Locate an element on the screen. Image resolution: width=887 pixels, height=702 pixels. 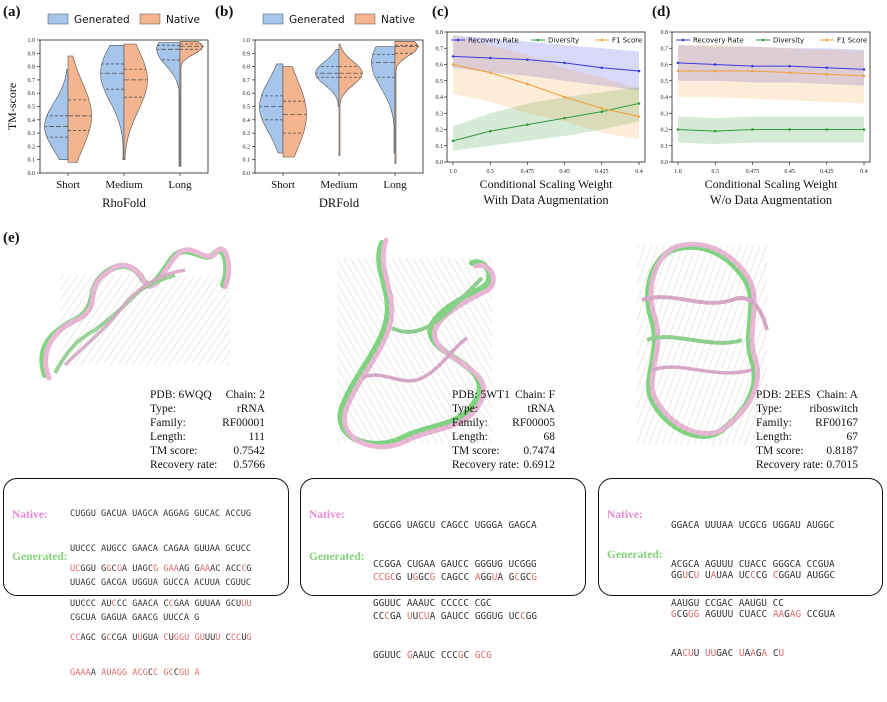
sequence-line: UUCCC AUCCC GAACA CCGAA GUUAA GCUUU is located at coordinates (161, 603).